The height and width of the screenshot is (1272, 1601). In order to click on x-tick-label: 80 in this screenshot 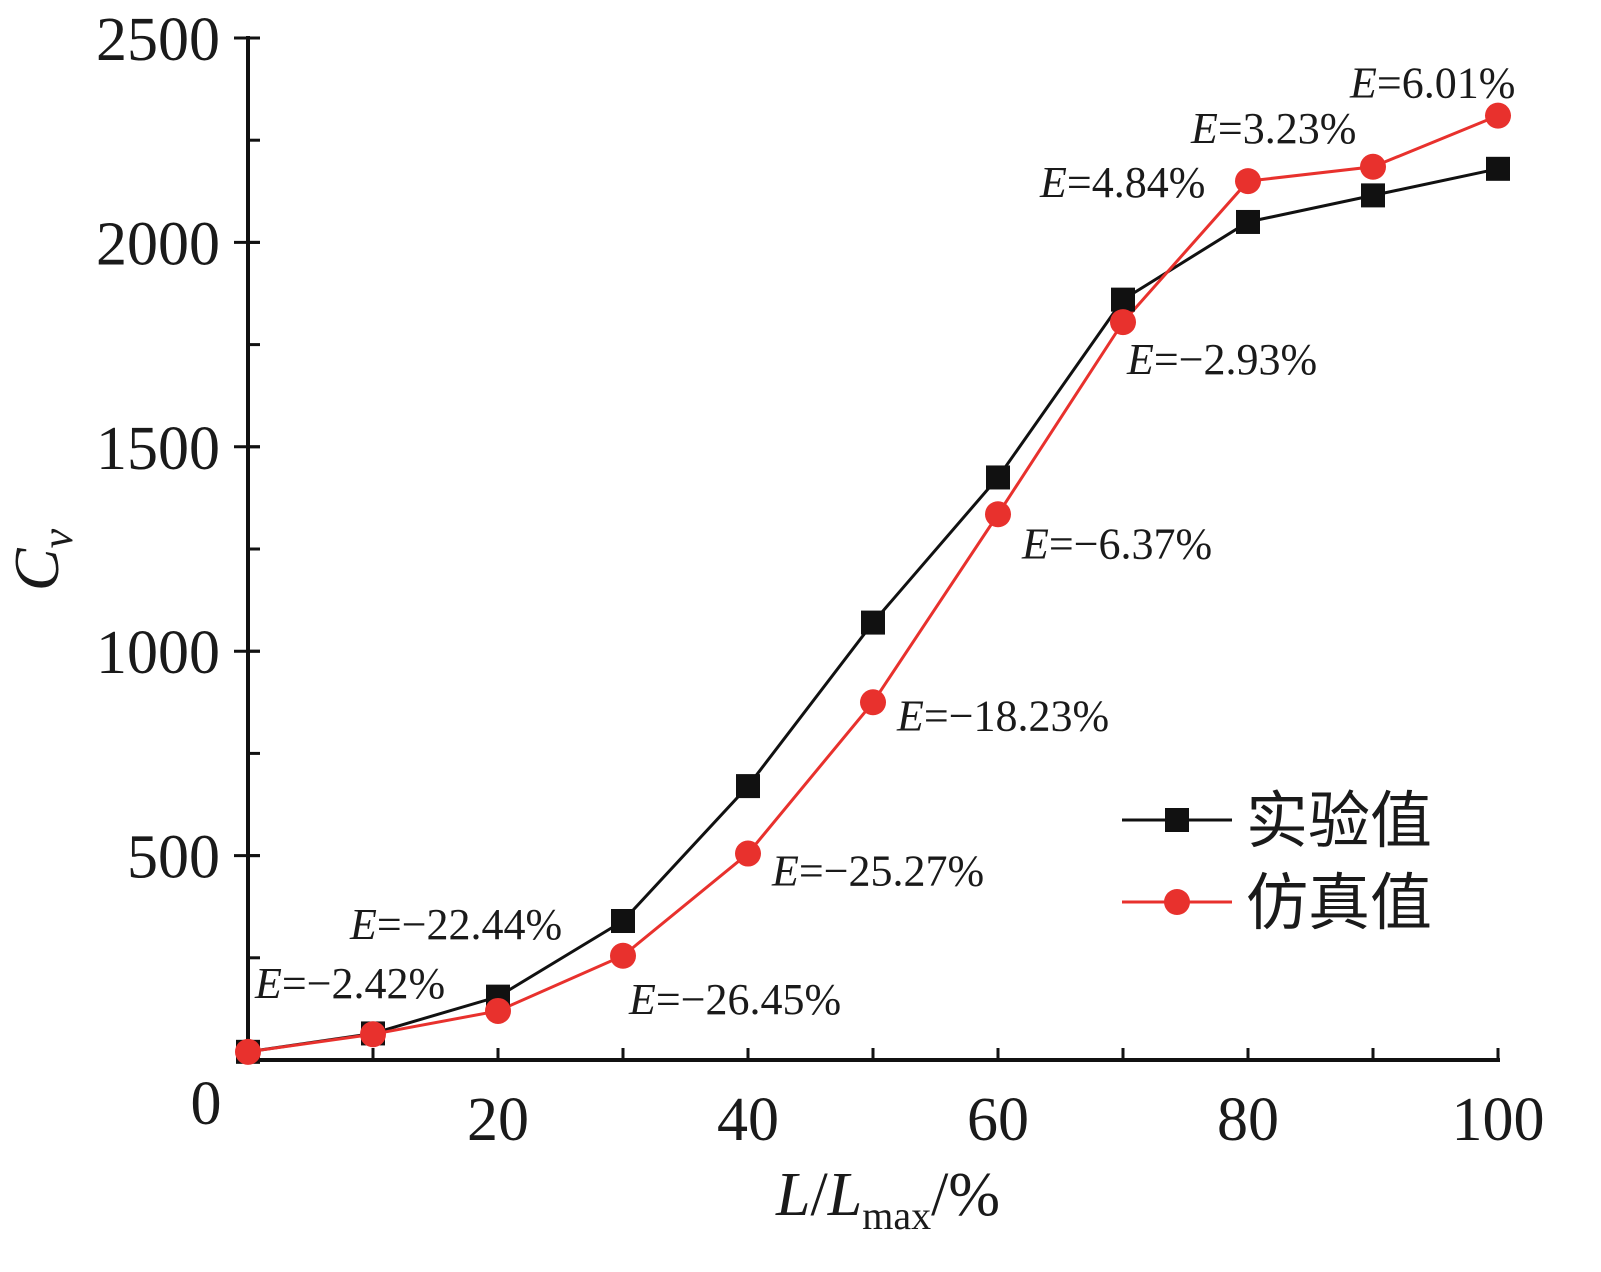, I will do `click(1248, 1120)`.